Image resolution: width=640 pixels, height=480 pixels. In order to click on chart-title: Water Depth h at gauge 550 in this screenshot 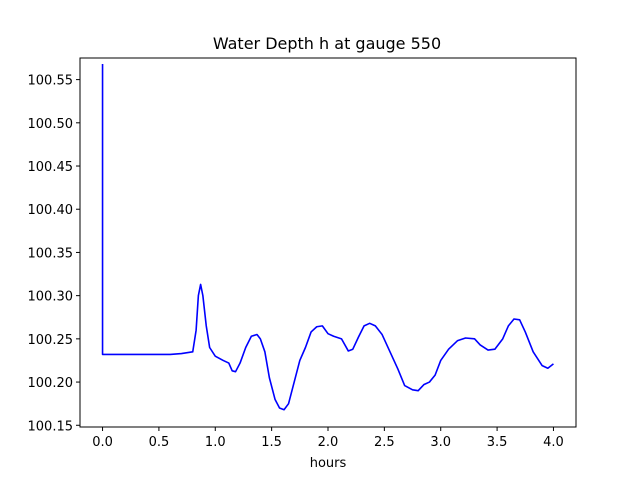, I will do `click(327, 43)`.